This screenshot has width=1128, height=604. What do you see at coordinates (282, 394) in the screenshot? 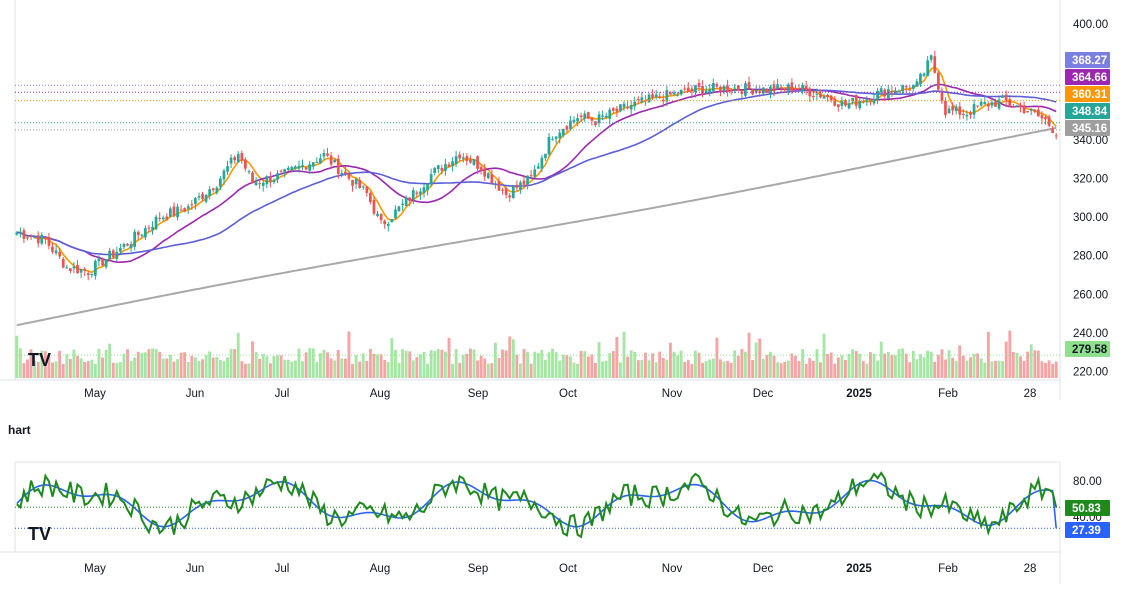
I see `time-axis-label: Jul` at bounding box center [282, 394].